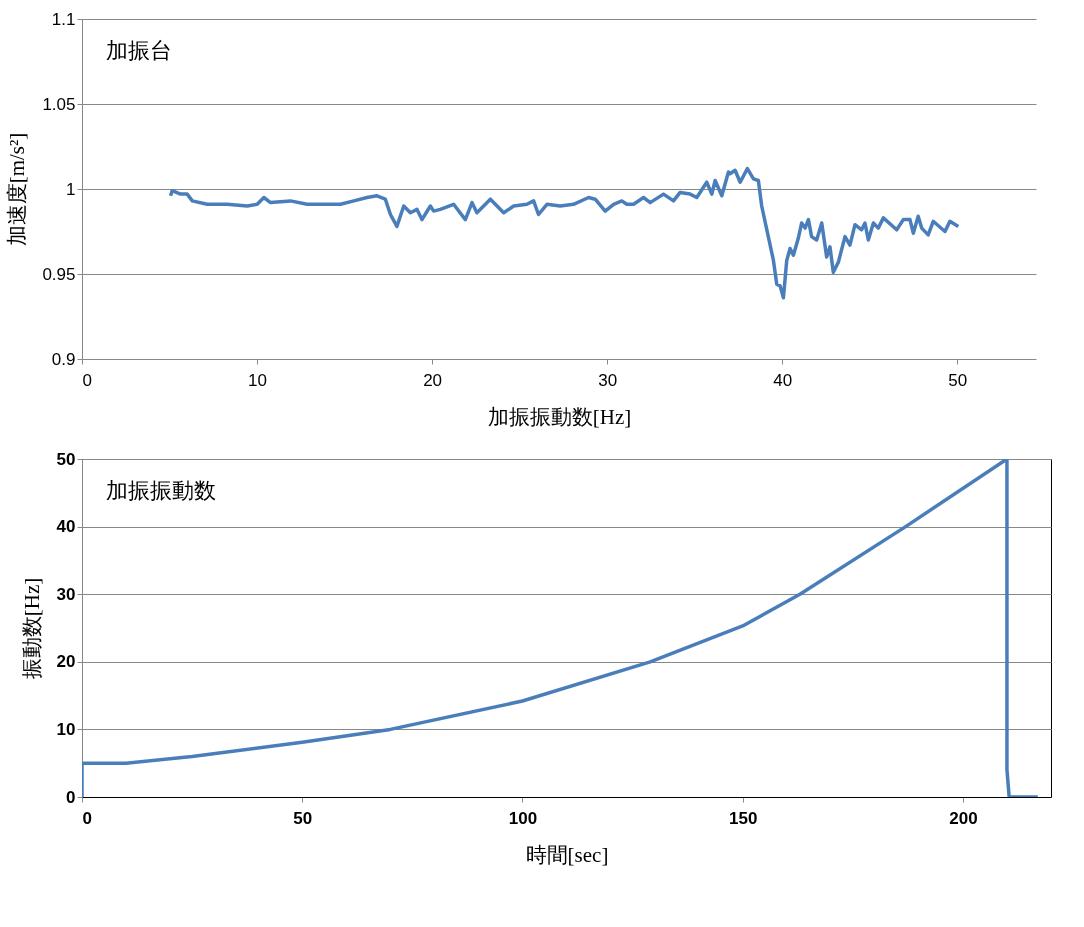 This screenshot has height=927, width=1084. I want to click on x-tick-label: 40, so click(783, 380).